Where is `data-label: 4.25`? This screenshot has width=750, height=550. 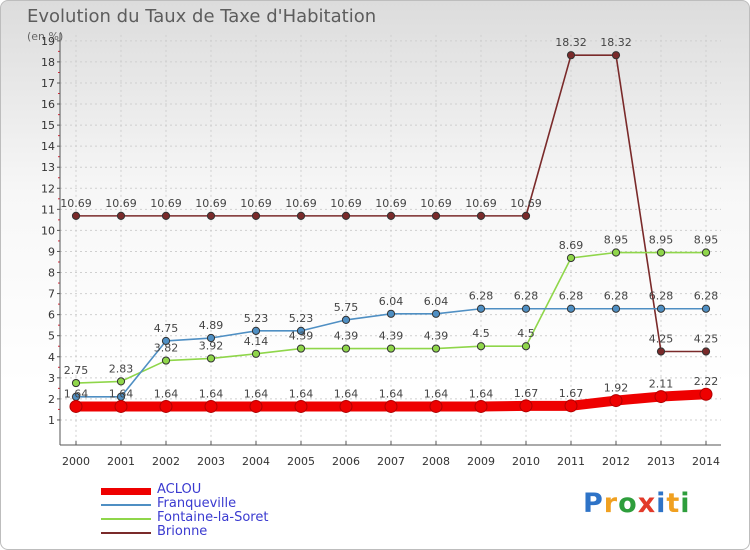
data-label: 4.25 is located at coordinates (661, 338).